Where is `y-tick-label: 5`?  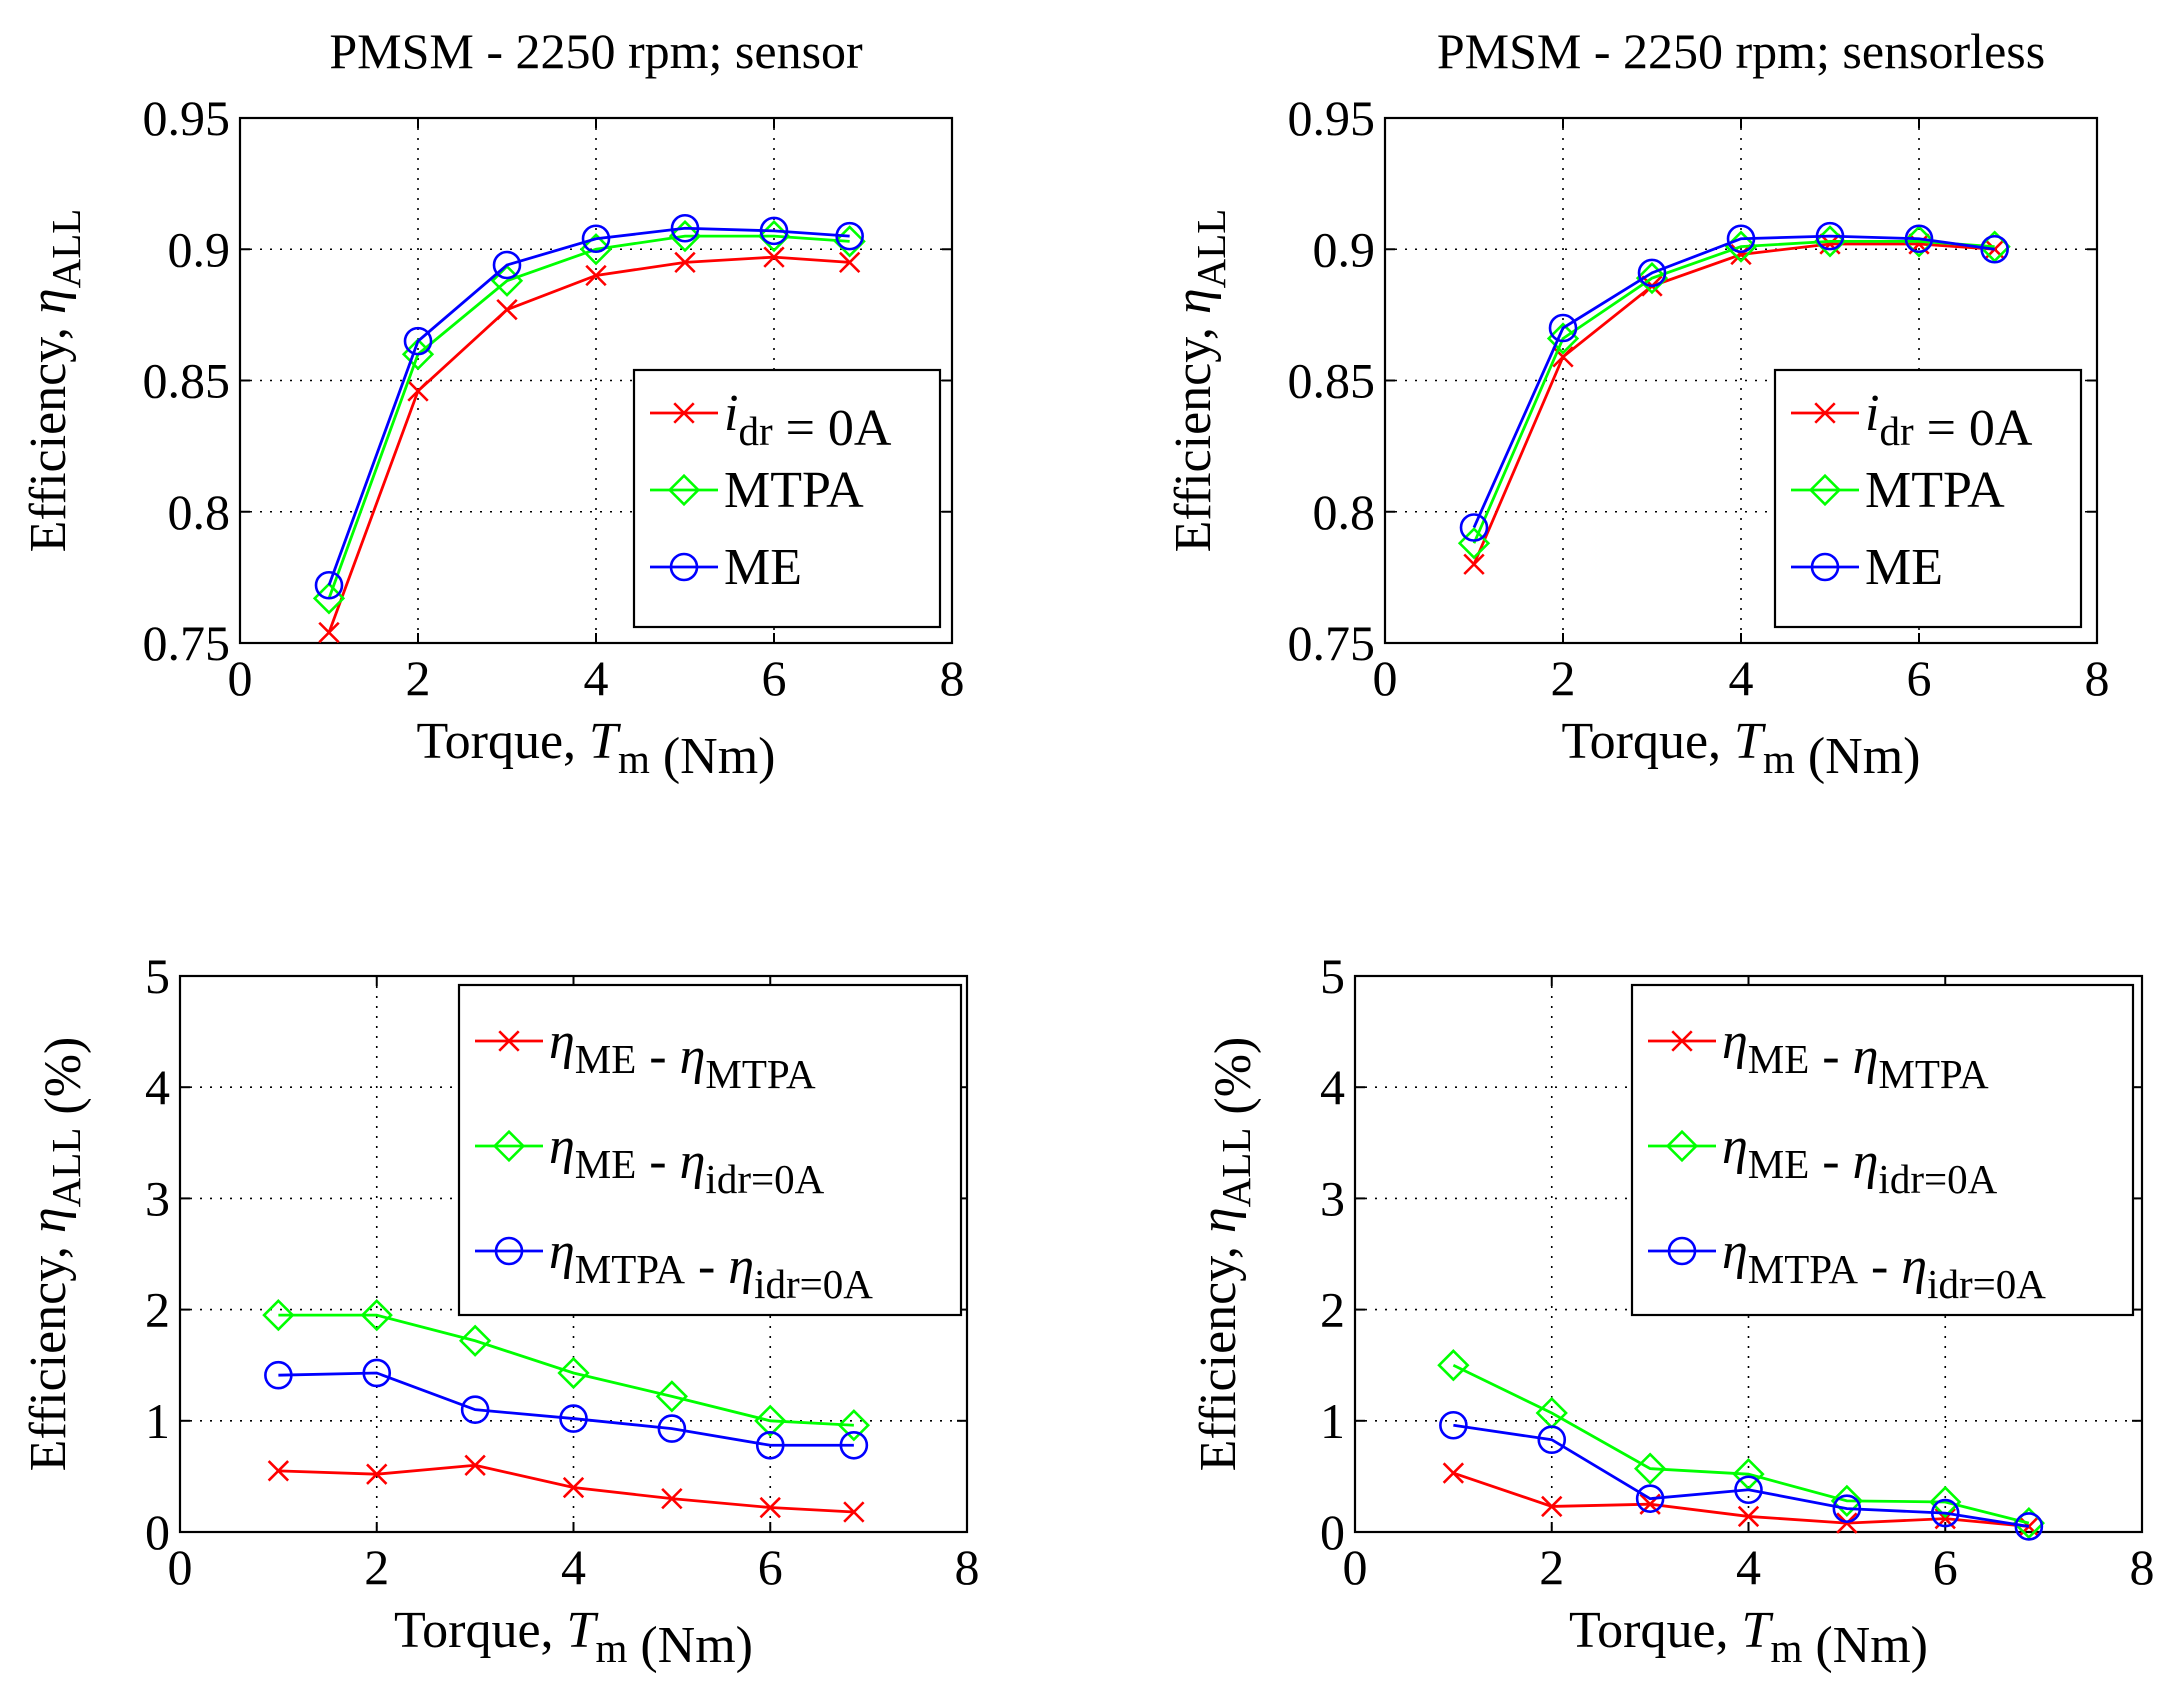
y-tick-label: 5 is located at coordinates (157, 976).